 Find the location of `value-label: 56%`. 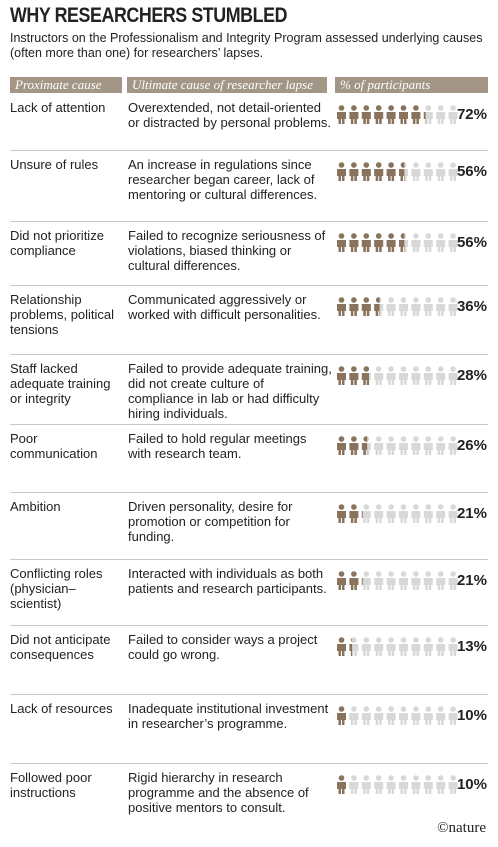

value-label: 56% is located at coordinates (471, 171).